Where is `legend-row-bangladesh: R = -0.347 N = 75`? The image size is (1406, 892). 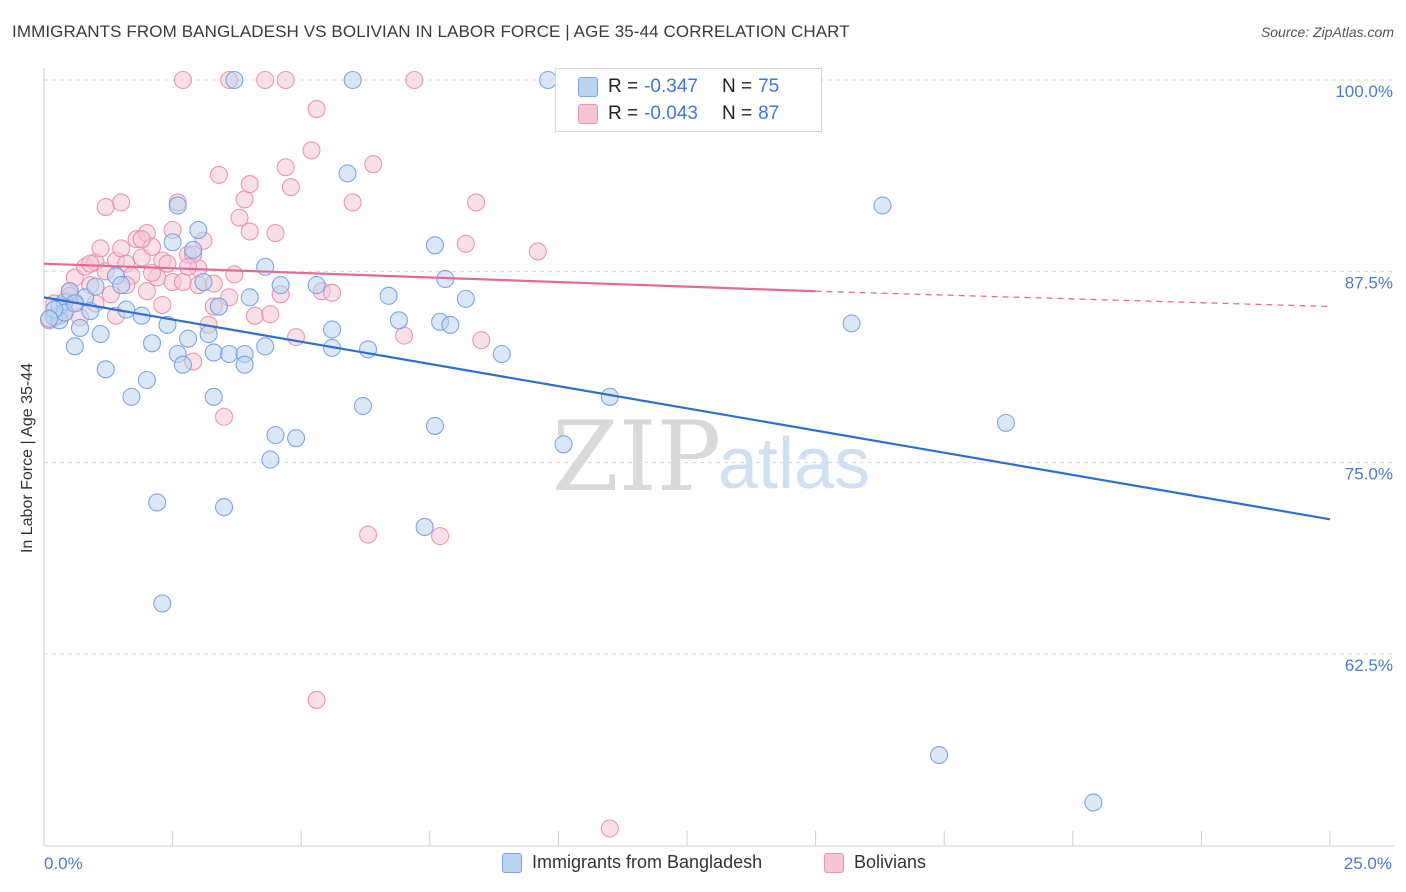
legend-row-bangladesh: R = -0.347 N = 75 is located at coordinates (681, 87).